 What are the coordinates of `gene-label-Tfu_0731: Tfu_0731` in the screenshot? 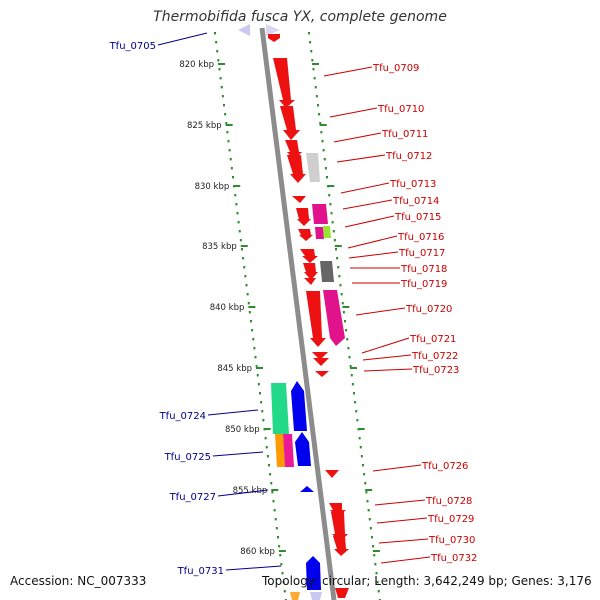 It's located at (200, 571).